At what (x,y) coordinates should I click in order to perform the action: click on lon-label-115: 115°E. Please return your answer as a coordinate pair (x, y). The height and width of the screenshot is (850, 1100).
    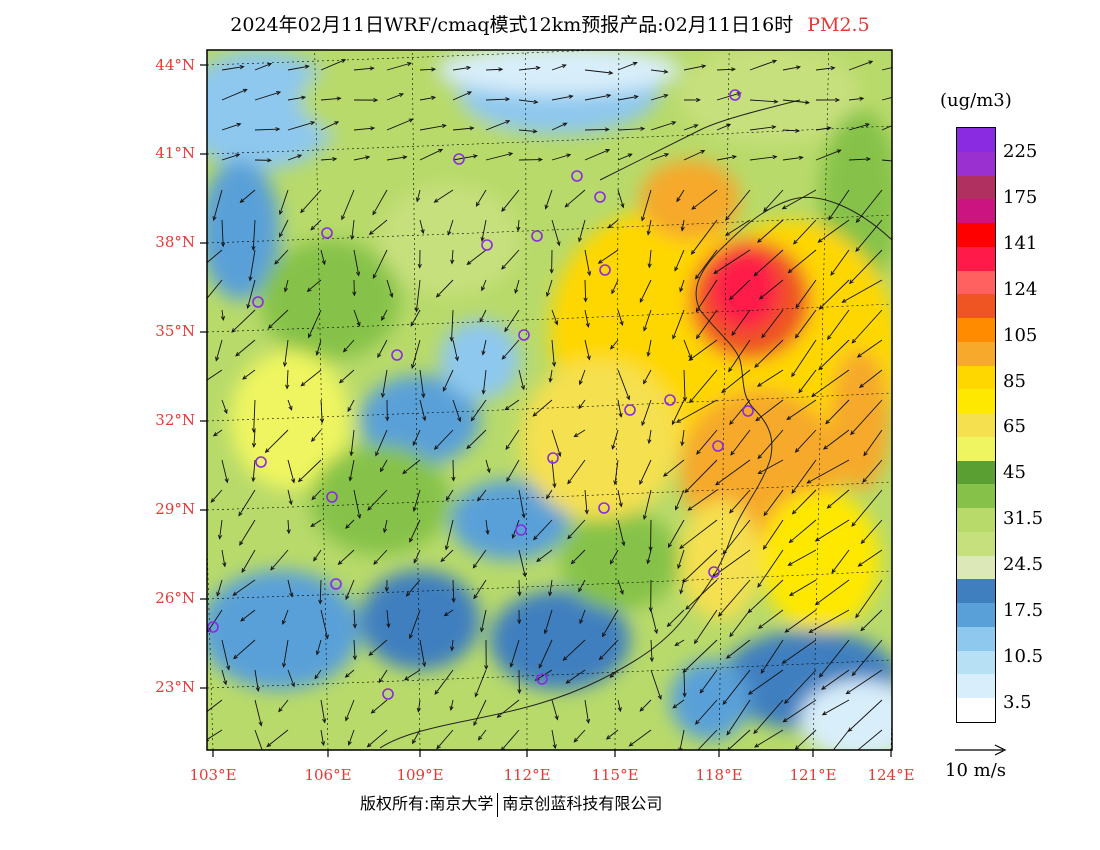
    Looking at the image, I should click on (615, 775).